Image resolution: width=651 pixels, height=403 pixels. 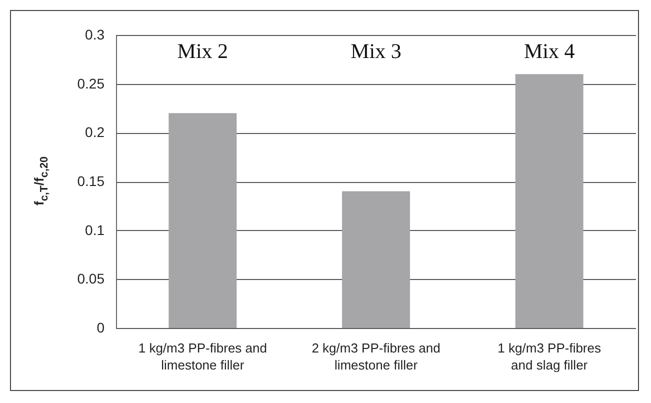 I want to click on x-tick-label: 1 kg/m3 PP-fibres and slag filler, so click(x=550, y=356).